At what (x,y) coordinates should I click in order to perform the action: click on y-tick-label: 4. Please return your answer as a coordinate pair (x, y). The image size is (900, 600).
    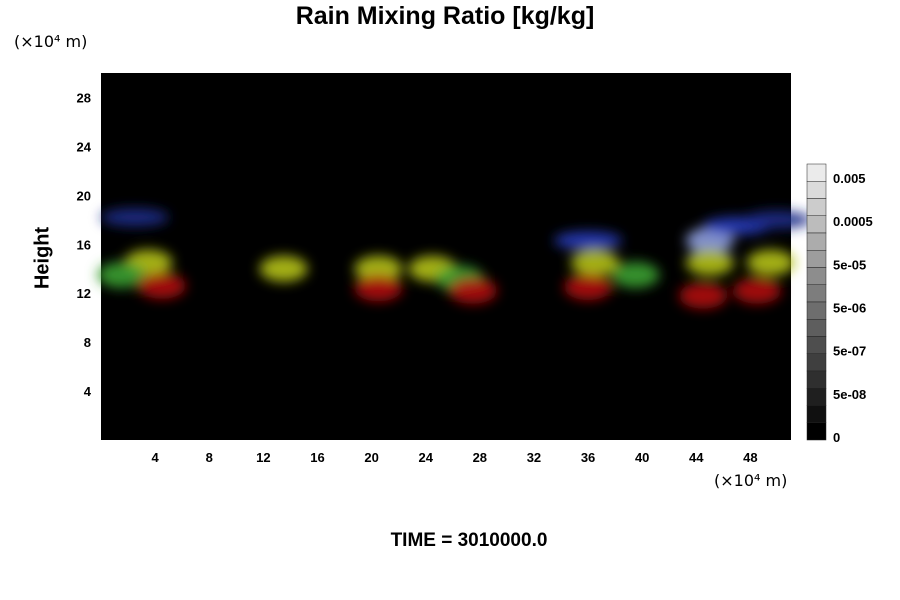
    Looking at the image, I should click on (88, 391).